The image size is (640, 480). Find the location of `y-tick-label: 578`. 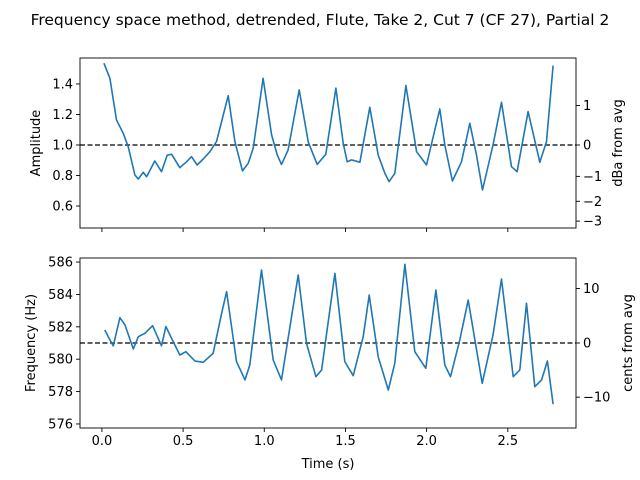

y-tick-label: 578 is located at coordinates (60, 392).